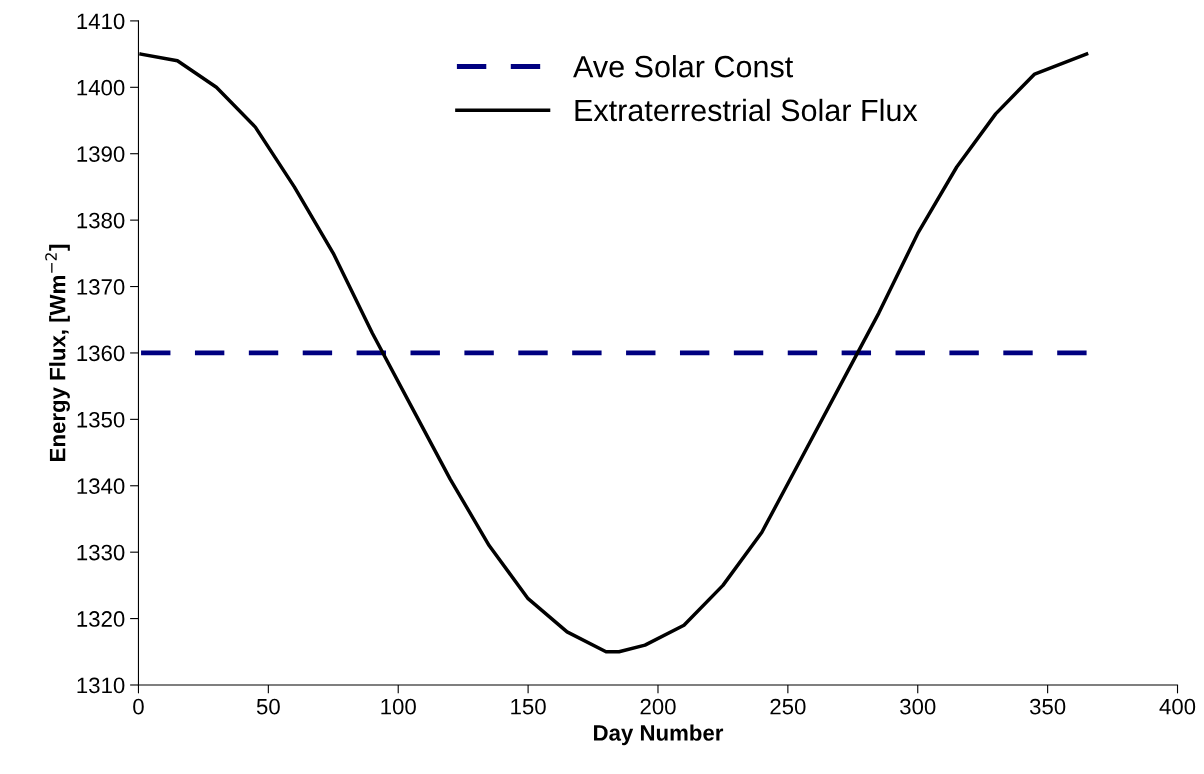  What do you see at coordinates (528, 706) in the screenshot?
I see `x-tick-label: 150` at bounding box center [528, 706].